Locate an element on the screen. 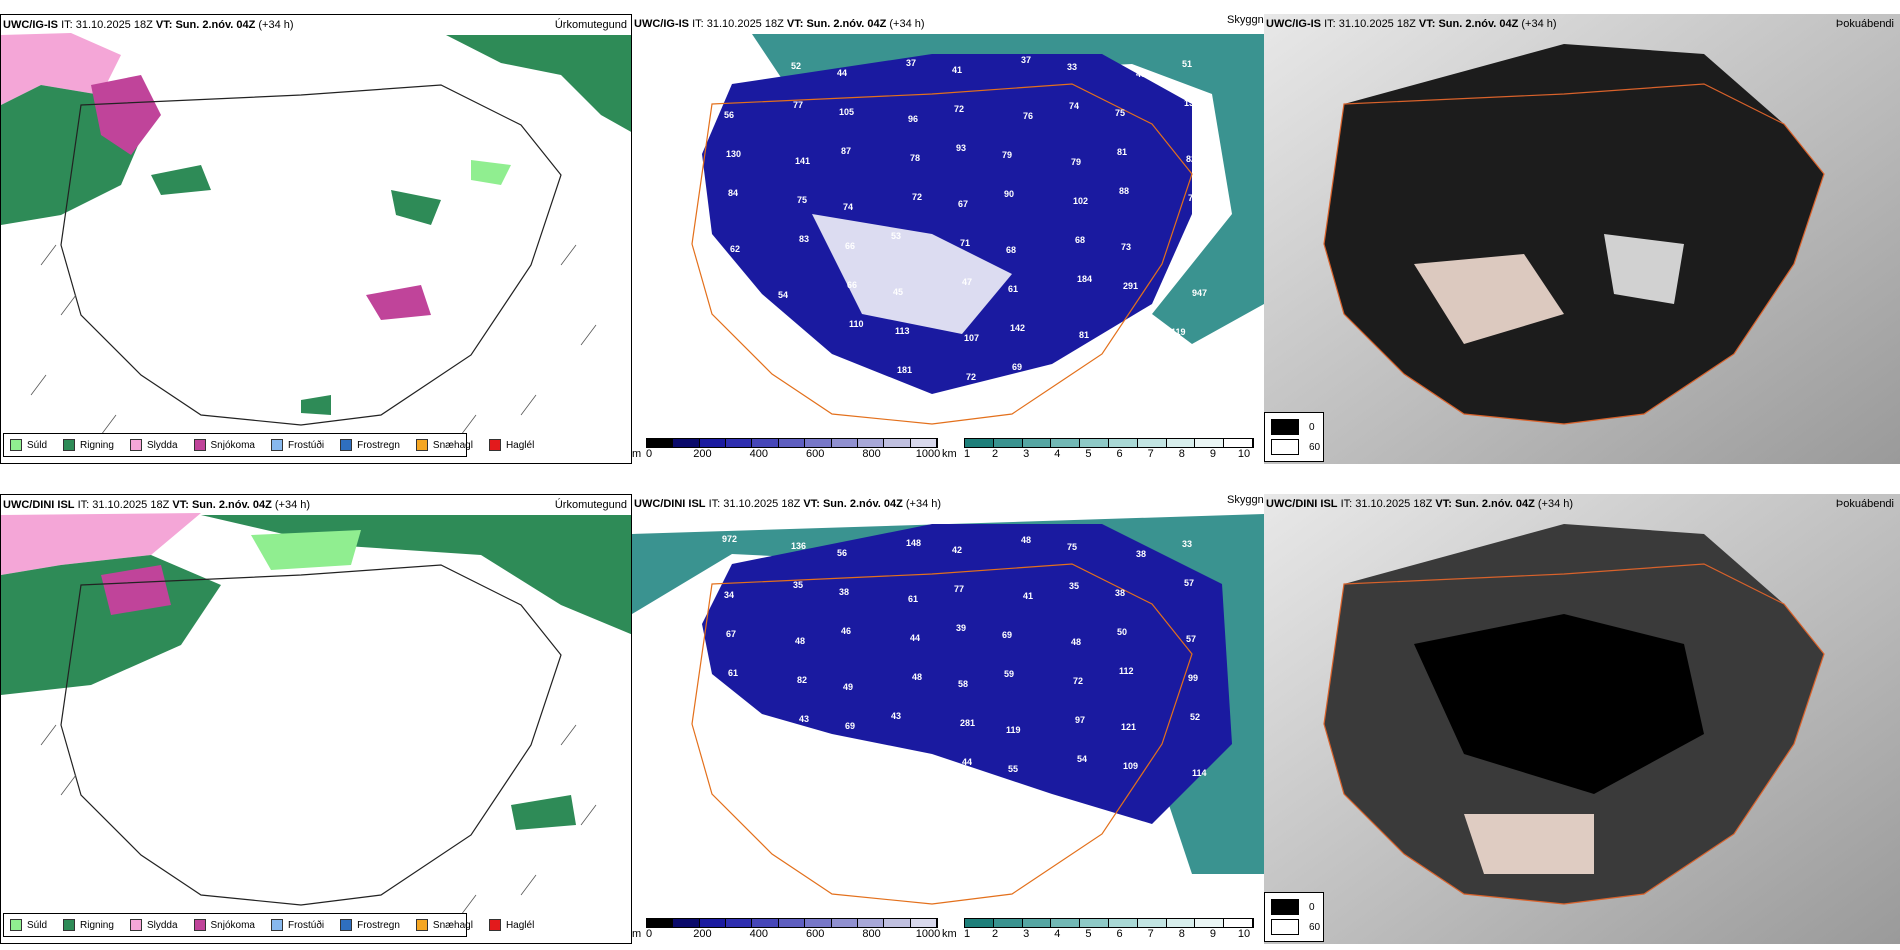  low-visibility-area is located at coordinates (1008, 189).